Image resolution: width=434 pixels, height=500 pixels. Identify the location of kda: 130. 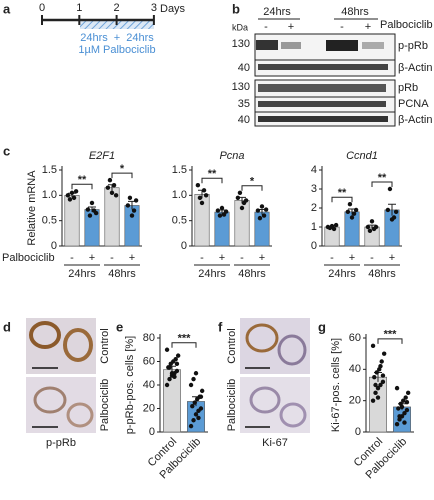
(241, 44).